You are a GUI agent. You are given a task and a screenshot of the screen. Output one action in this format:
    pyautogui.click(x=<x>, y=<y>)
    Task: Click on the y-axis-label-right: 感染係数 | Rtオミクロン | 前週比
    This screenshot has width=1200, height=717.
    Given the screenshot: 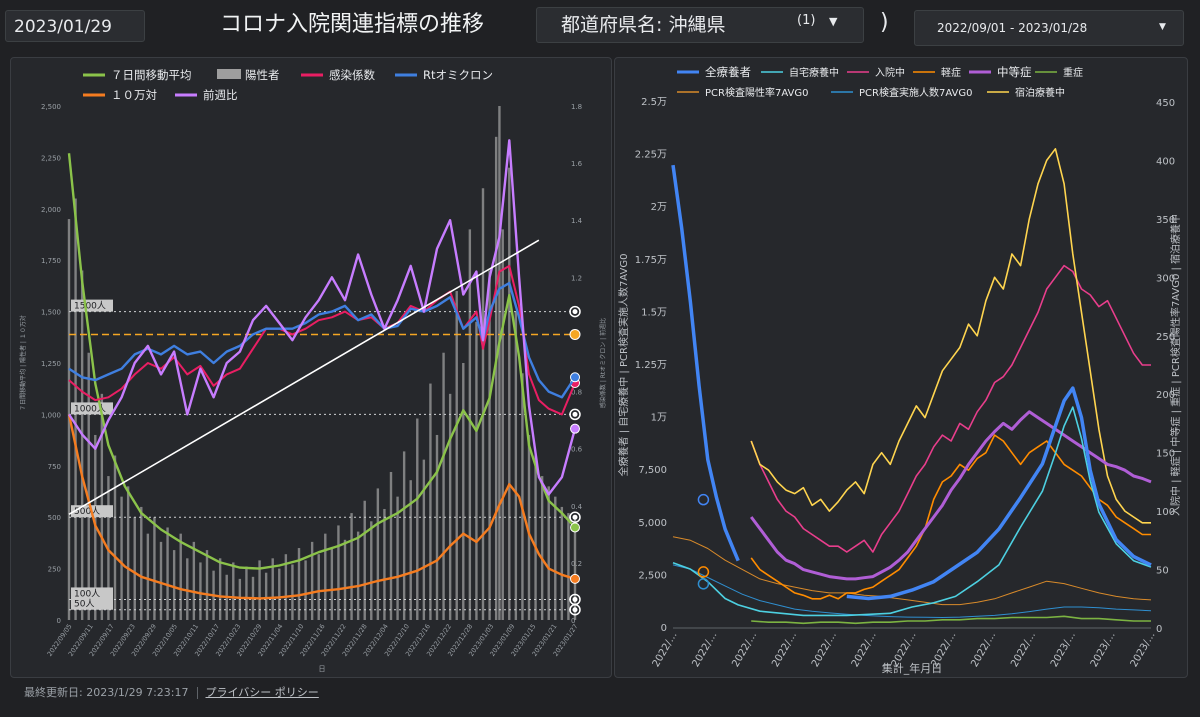 What is the action you would take?
    pyautogui.click(x=603, y=363)
    